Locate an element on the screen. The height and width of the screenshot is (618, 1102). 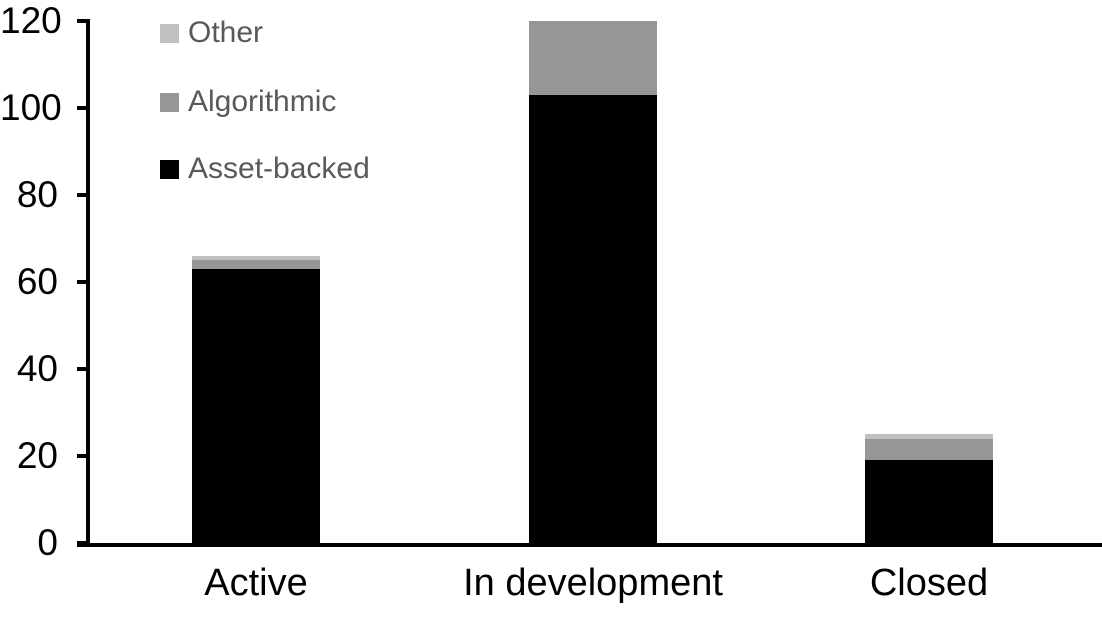
bar-segment-asset-backed-in-development is located at coordinates (593, 318).